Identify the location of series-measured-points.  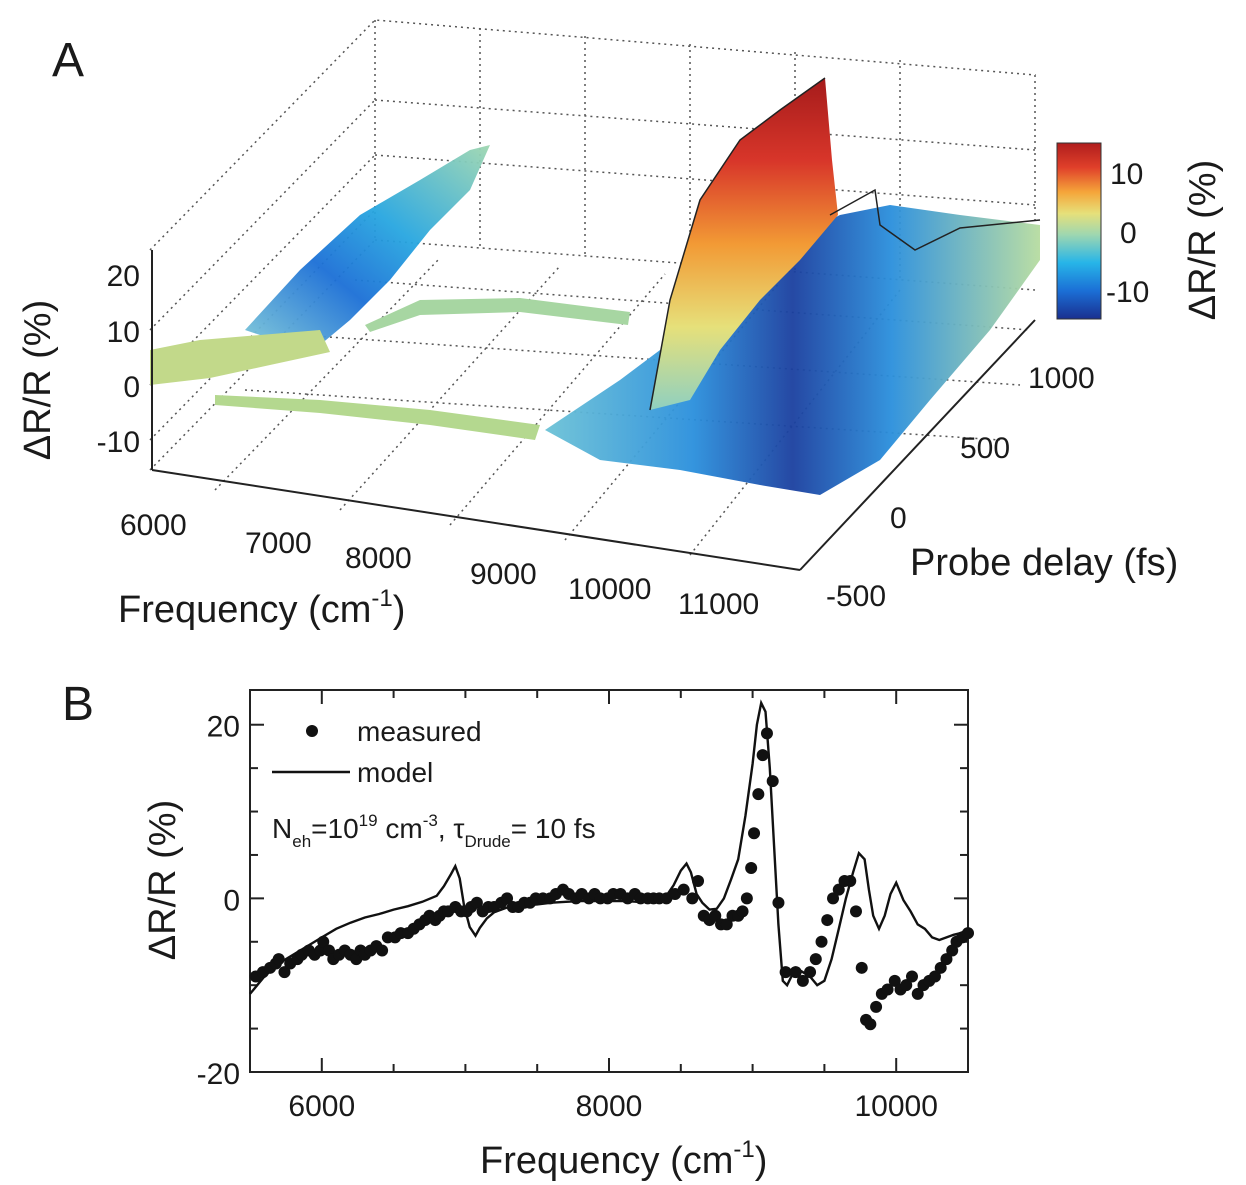
(611, 879).